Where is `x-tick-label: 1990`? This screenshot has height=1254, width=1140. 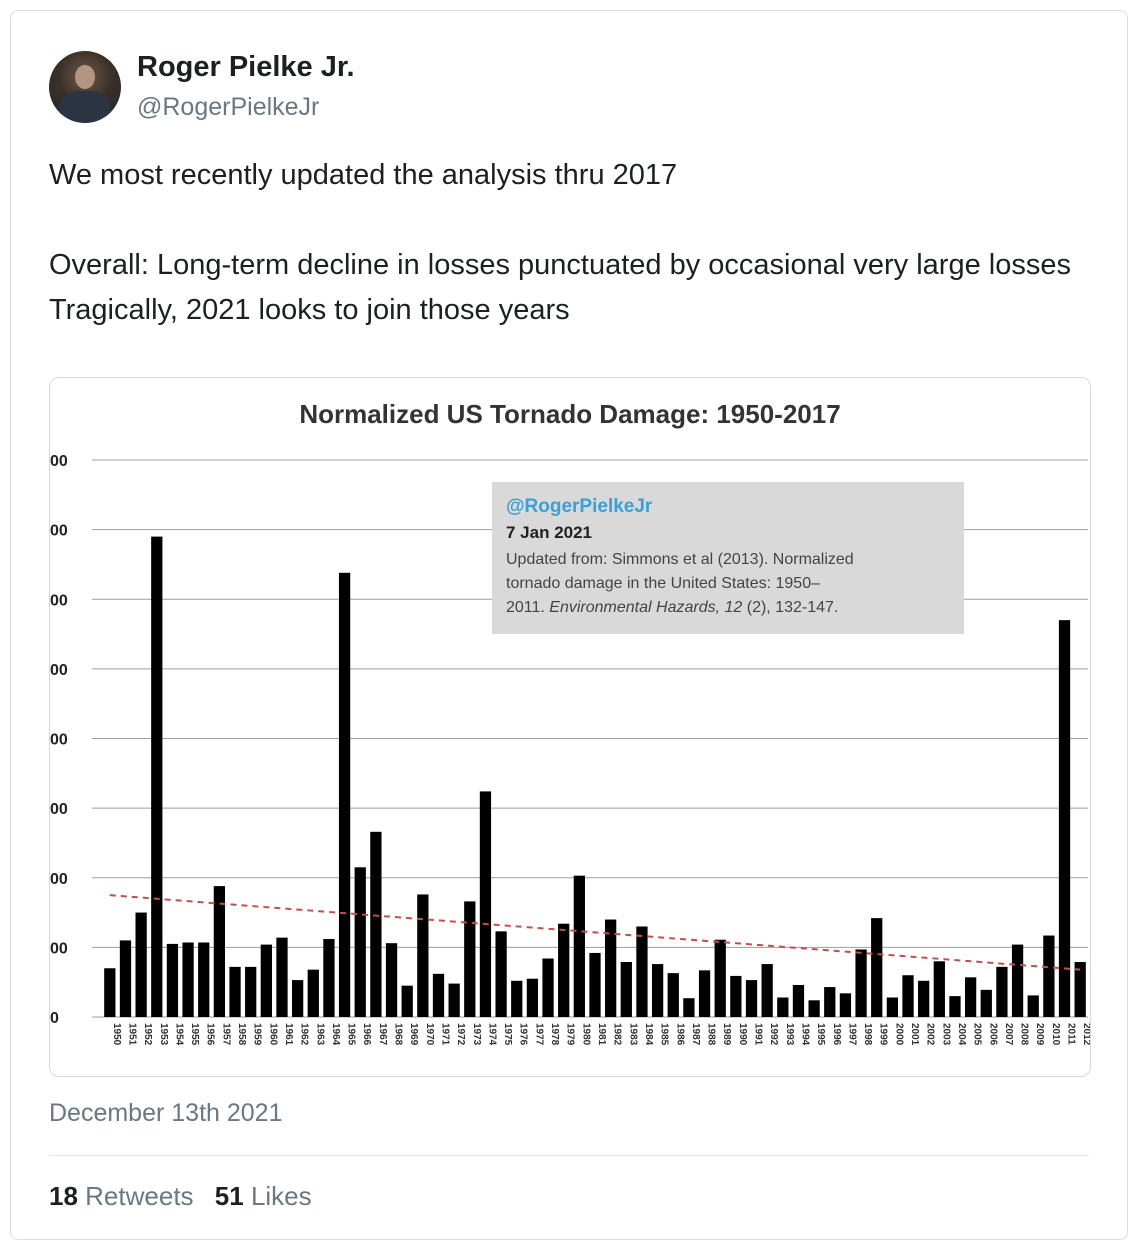
x-tick-label: 1990 is located at coordinates (742, 1034).